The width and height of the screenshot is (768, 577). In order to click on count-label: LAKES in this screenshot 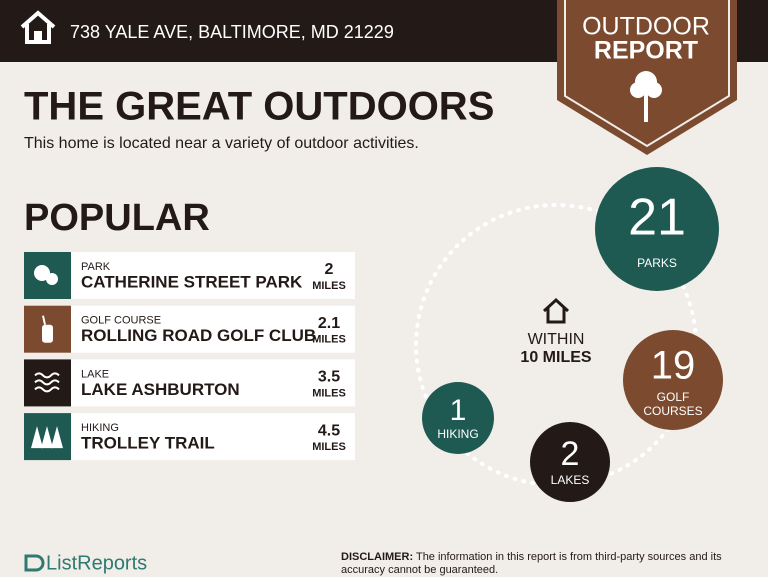, I will do `click(570, 480)`.